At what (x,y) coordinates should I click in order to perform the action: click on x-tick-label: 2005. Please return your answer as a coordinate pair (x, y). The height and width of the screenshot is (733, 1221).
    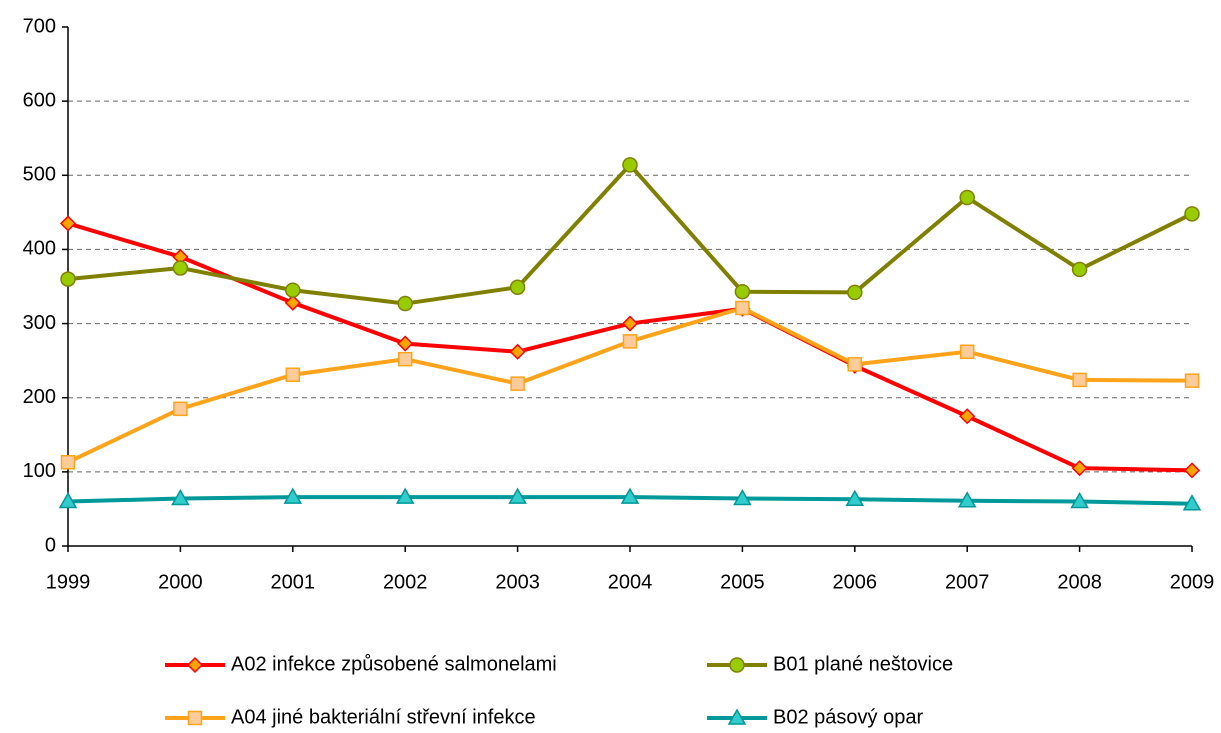
    Looking at the image, I should click on (742, 582).